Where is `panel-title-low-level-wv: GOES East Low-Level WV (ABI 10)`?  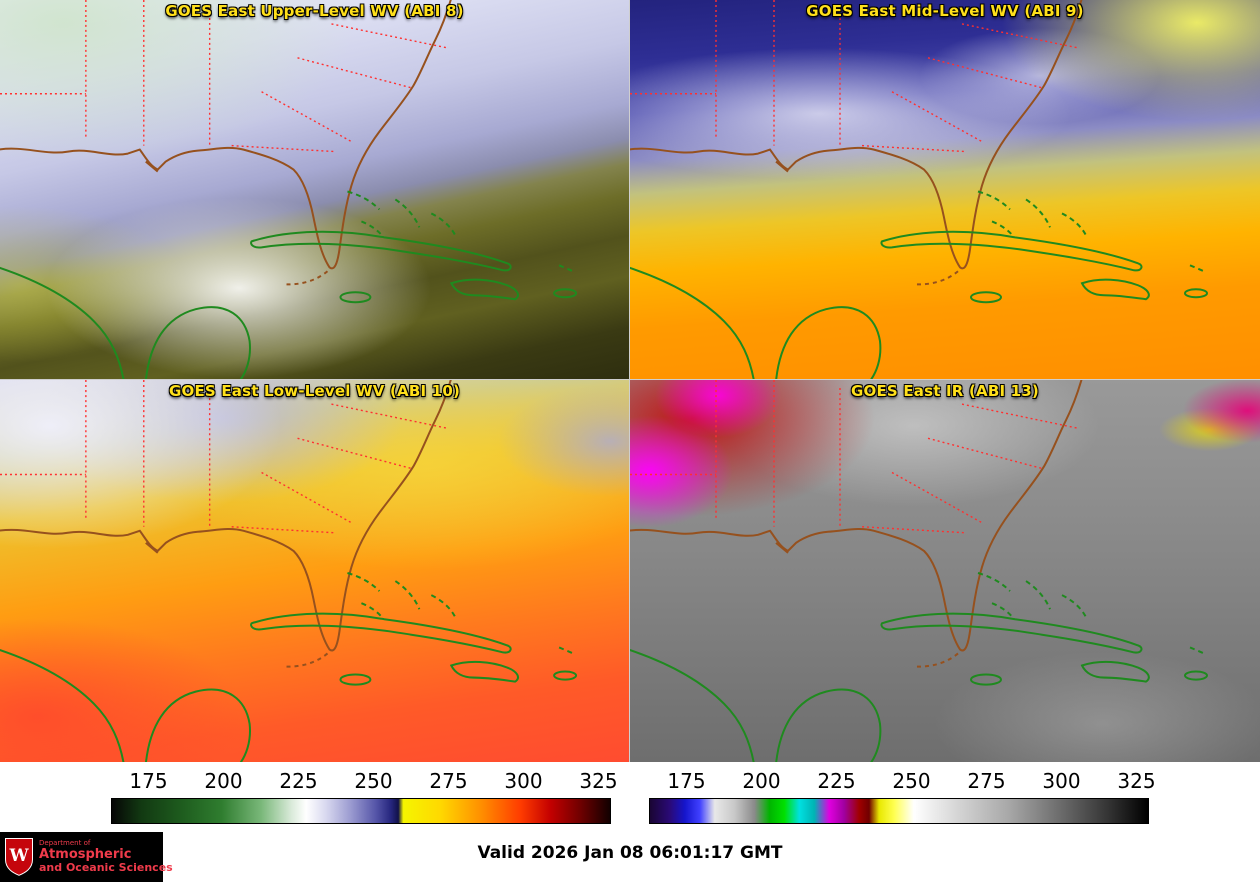
panel-title-low-level-wv: GOES East Low-Level WV (ABI 10) is located at coordinates (314, 391).